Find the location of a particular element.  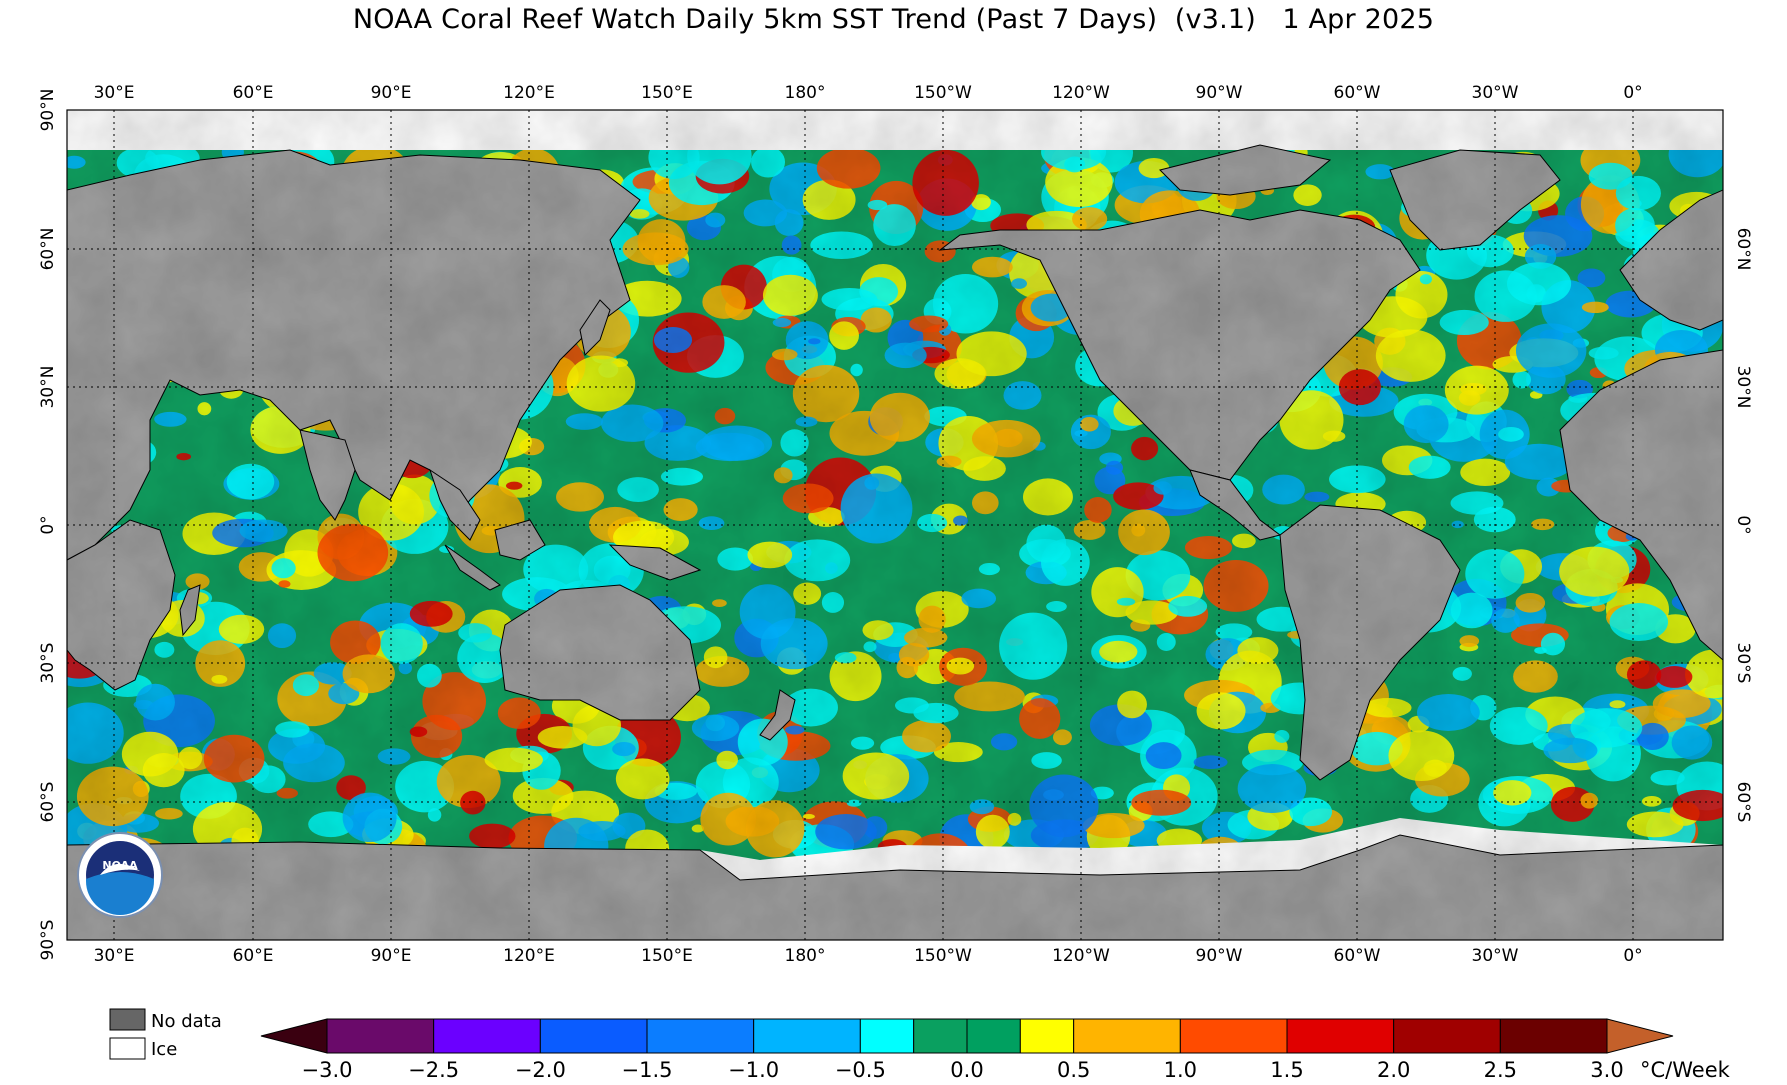

lon-label-bottom: 120°W is located at coordinates (1081, 956).